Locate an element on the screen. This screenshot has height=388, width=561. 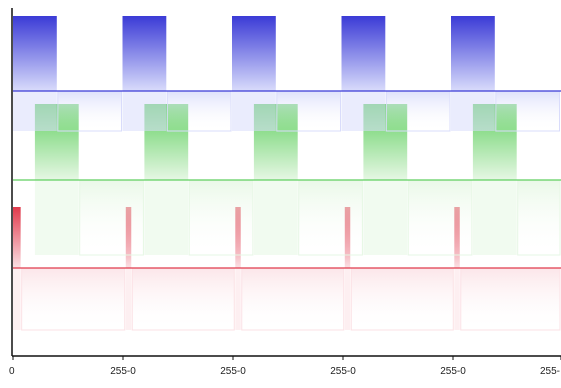
x-tick-label-6: 255- is located at coordinates (550, 371).